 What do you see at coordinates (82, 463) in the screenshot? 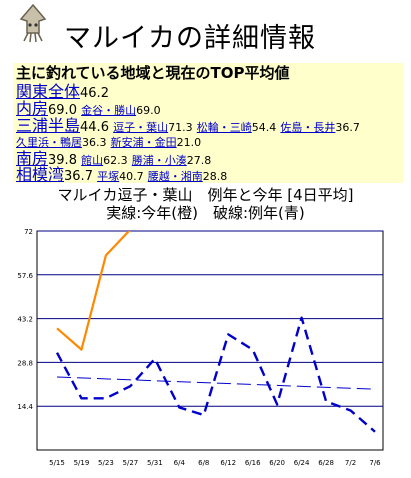
I see `x-tick-label: 5/19` at bounding box center [82, 463].